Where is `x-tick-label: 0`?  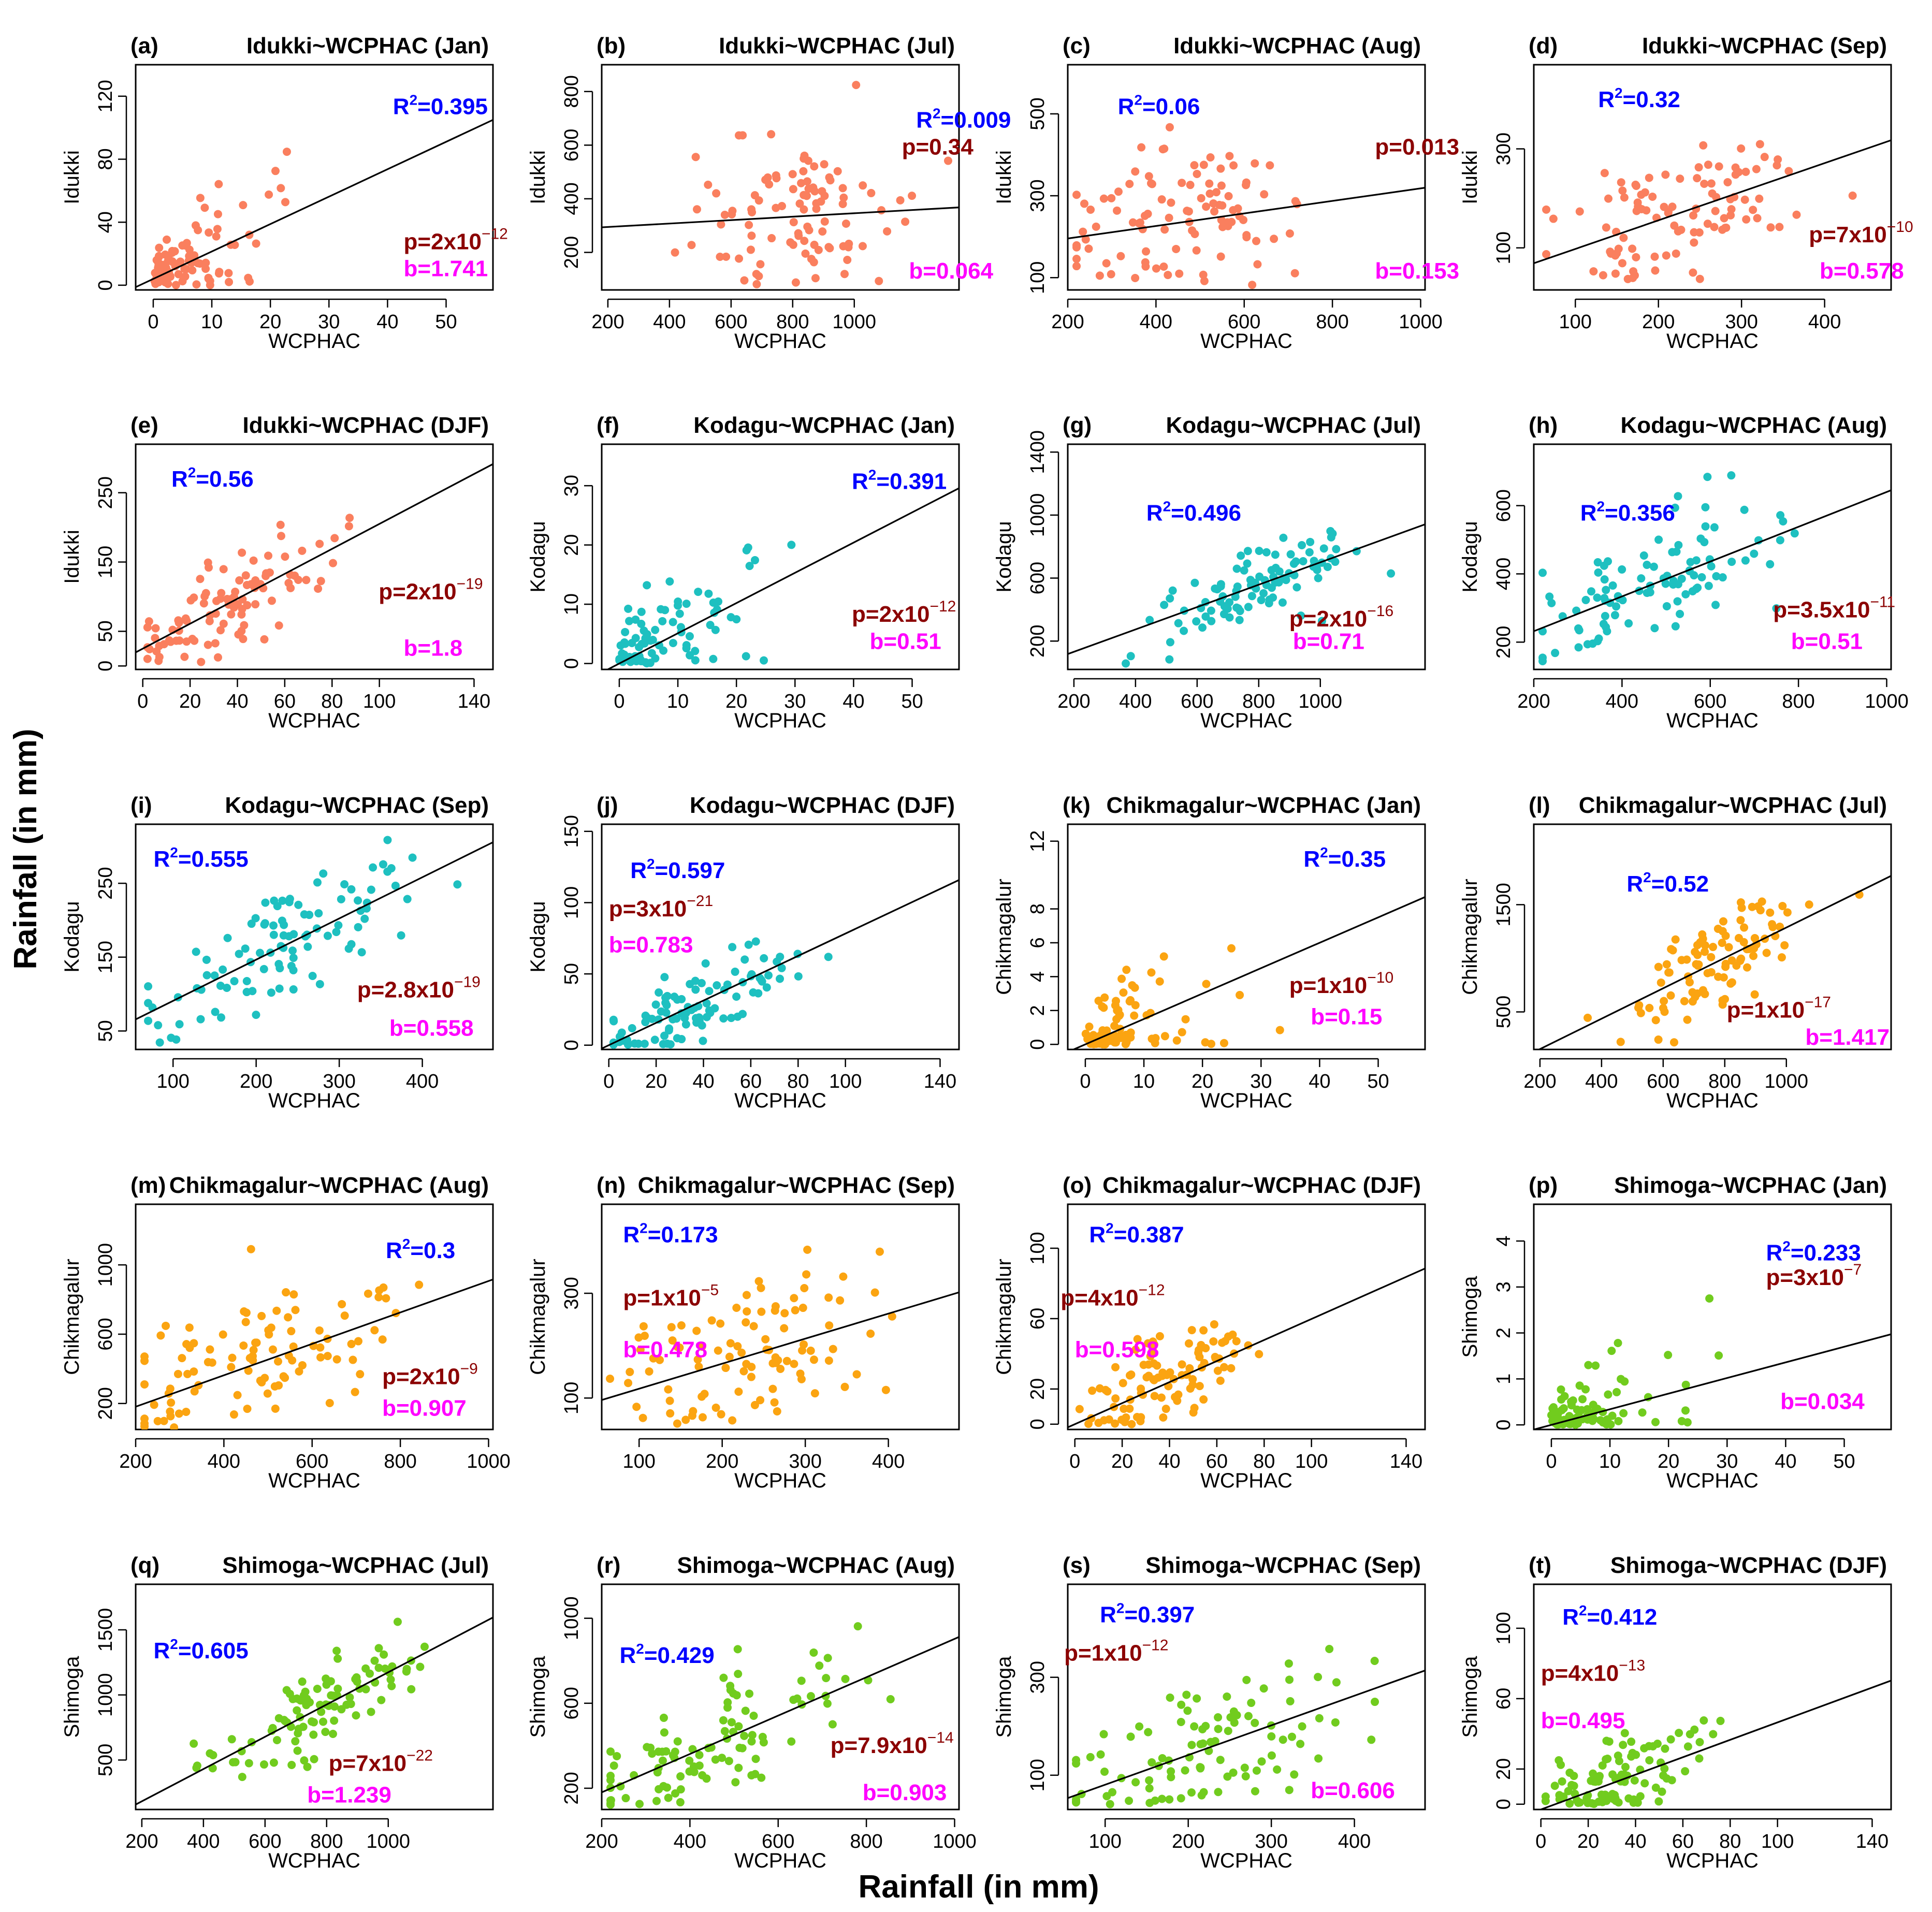
x-tick-label: 0 is located at coordinates (1551, 1462).